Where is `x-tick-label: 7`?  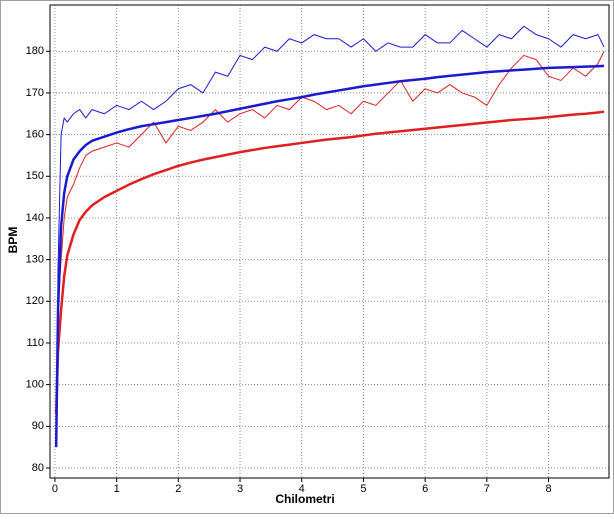 x-tick-label: 7 is located at coordinates (487, 489).